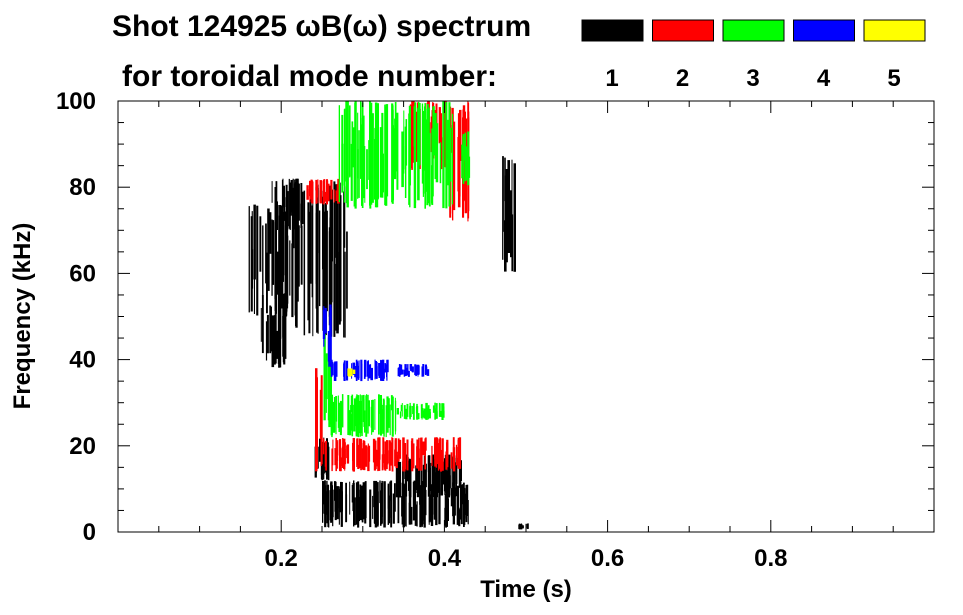 The width and height of the screenshot is (963, 615). What do you see at coordinates (281, 558) in the screenshot?
I see `x-tick-label: 0.2` at bounding box center [281, 558].